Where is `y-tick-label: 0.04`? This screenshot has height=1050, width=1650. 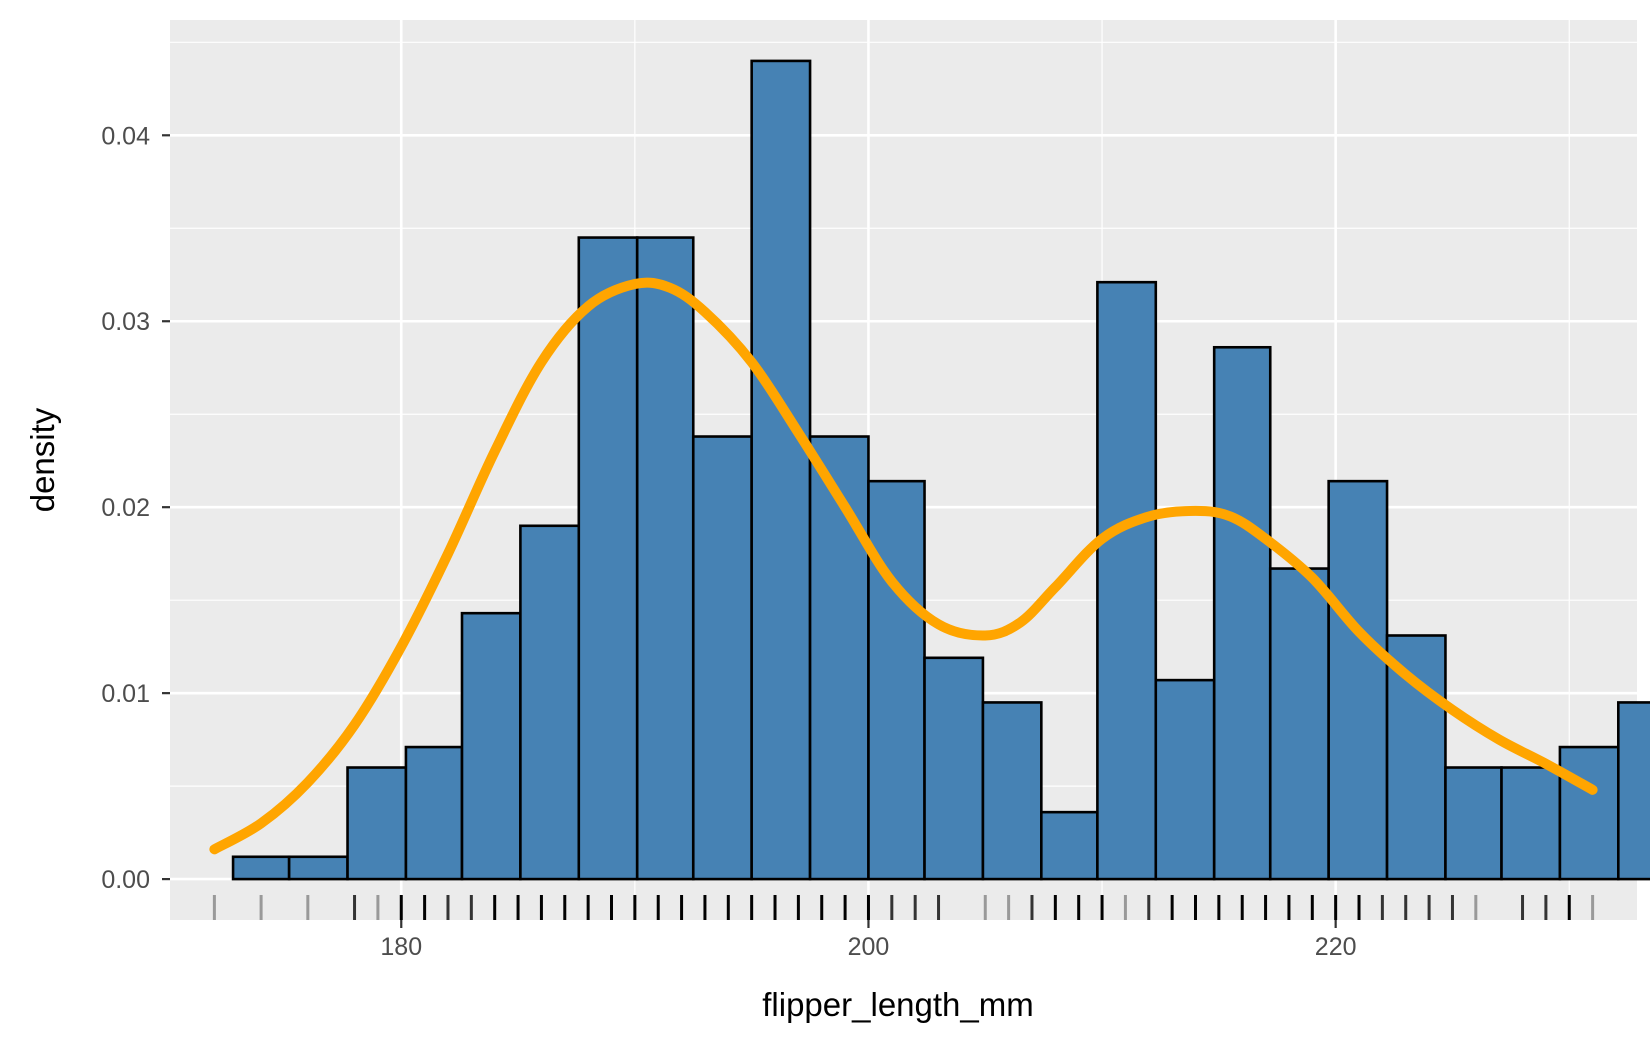
y-tick-label: 0.04 is located at coordinates (125, 136).